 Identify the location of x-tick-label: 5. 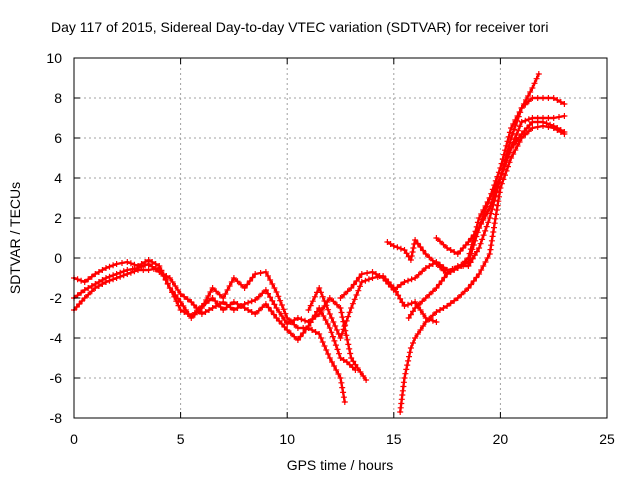
(181, 439).